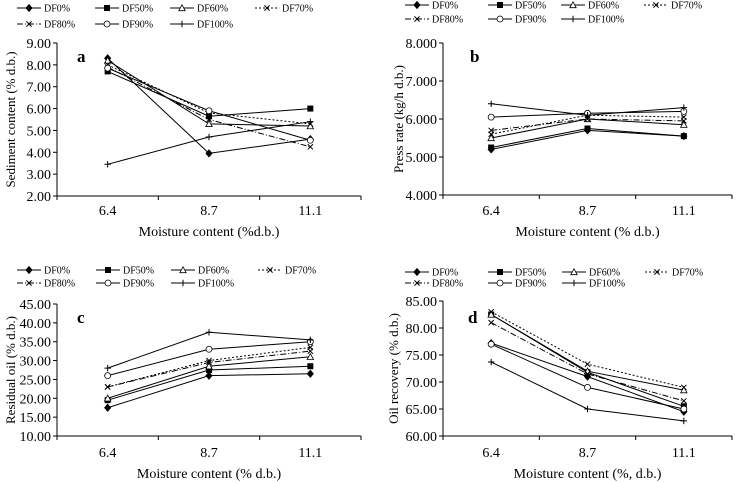  Describe the element at coordinates (422, 82) in the screenshot. I see `y-tick-label: 7.000` at that location.